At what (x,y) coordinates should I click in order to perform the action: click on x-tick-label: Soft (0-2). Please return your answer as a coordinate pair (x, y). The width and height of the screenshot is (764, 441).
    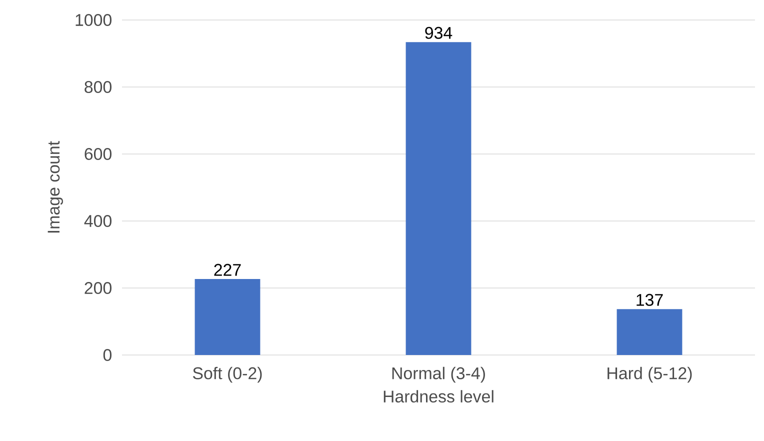
    Looking at the image, I should click on (227, 374).